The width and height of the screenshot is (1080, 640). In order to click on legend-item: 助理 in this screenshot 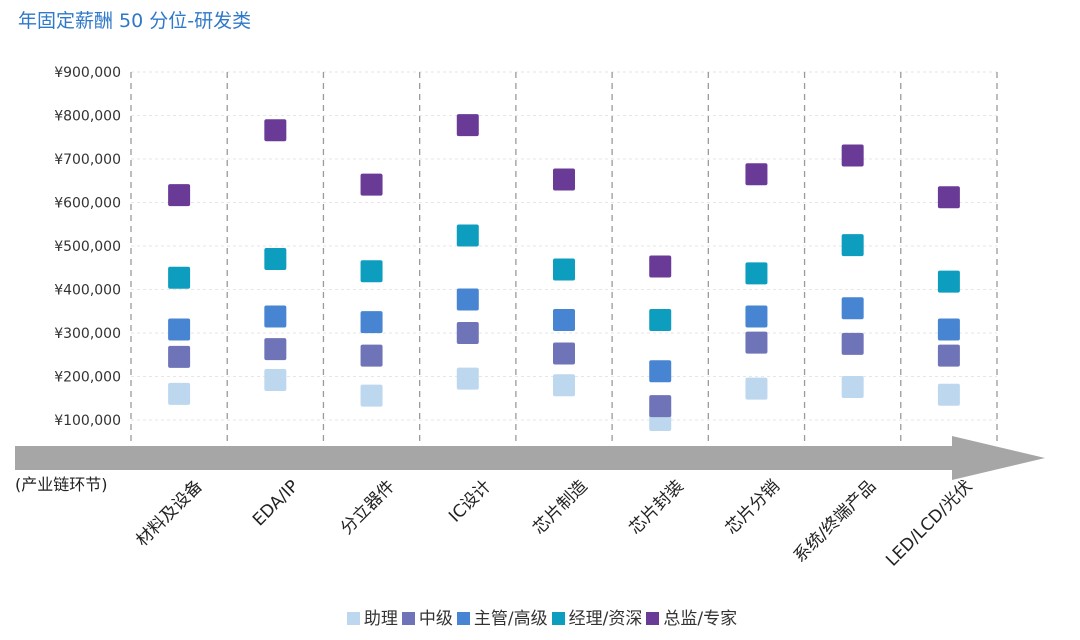, I will do `click(370, 616)`.